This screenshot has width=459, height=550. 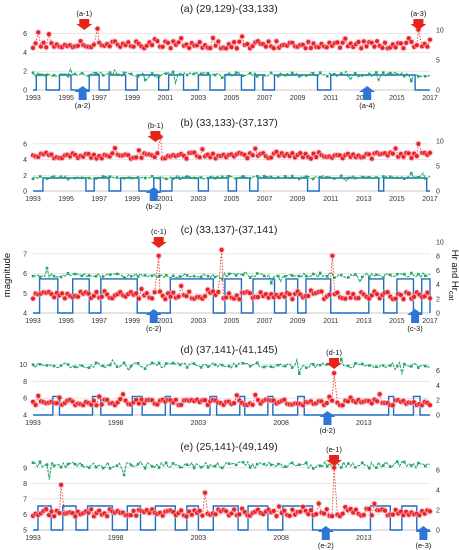 What do you see at coordinates (265, 98) in the screenshot?
I see `x-tick-label: 2007` at bounding box center [265, 98].